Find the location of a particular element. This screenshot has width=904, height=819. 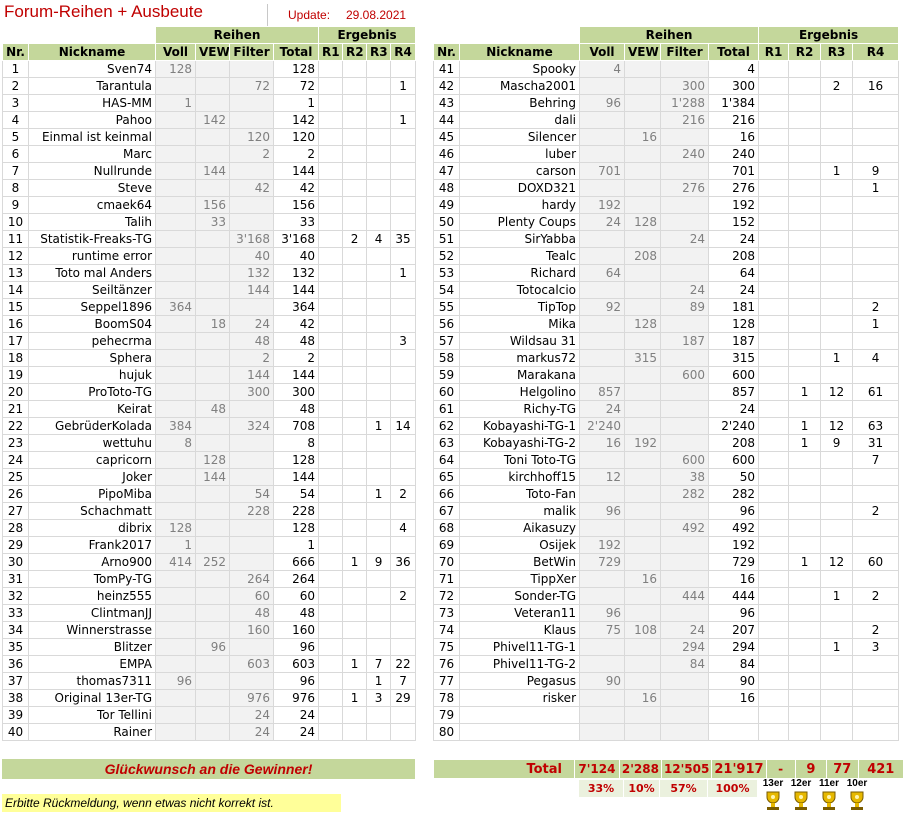

cell-total: 84 is located at coordinates (733, 664).